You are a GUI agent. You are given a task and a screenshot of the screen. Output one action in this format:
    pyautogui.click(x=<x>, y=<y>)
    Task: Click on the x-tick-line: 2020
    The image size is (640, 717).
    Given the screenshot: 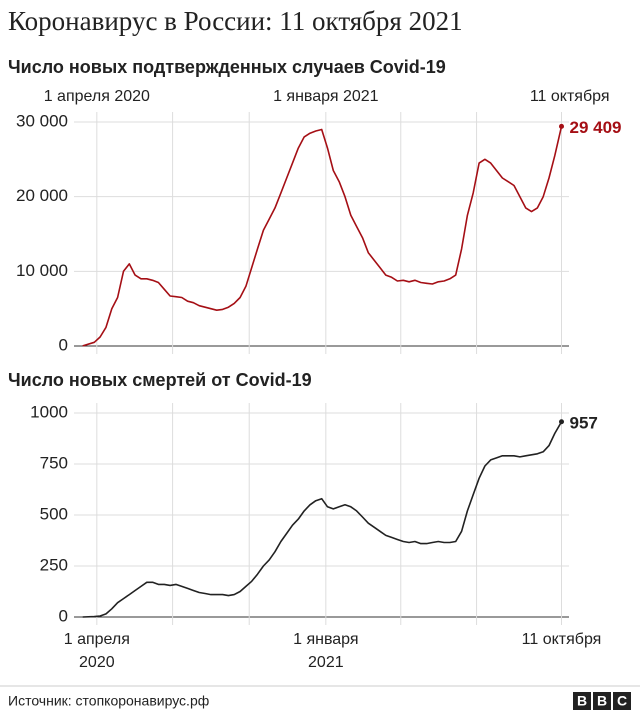 What is the action you would take?
    pyautogui.click(x=97, y=662)
    